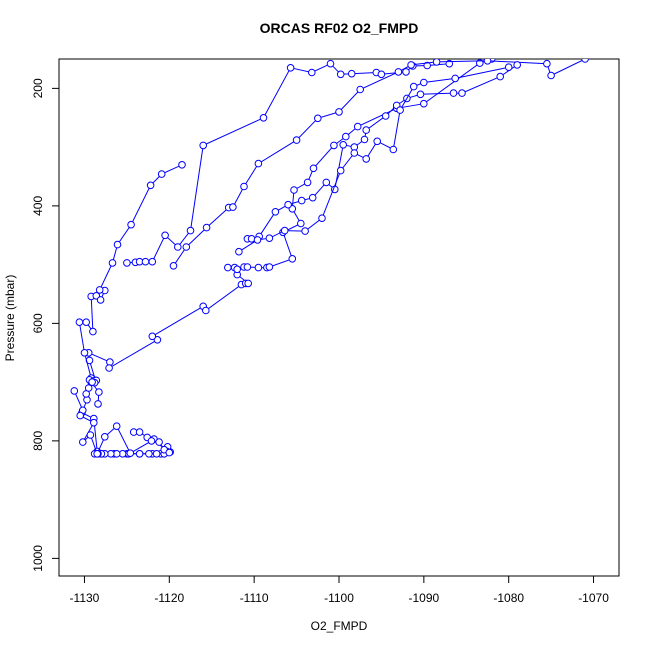 The height and width of the screenshot is (650, 650). I want to click on chart-title: ORCAS RF02 O2_FMPD, so click(339, 28).